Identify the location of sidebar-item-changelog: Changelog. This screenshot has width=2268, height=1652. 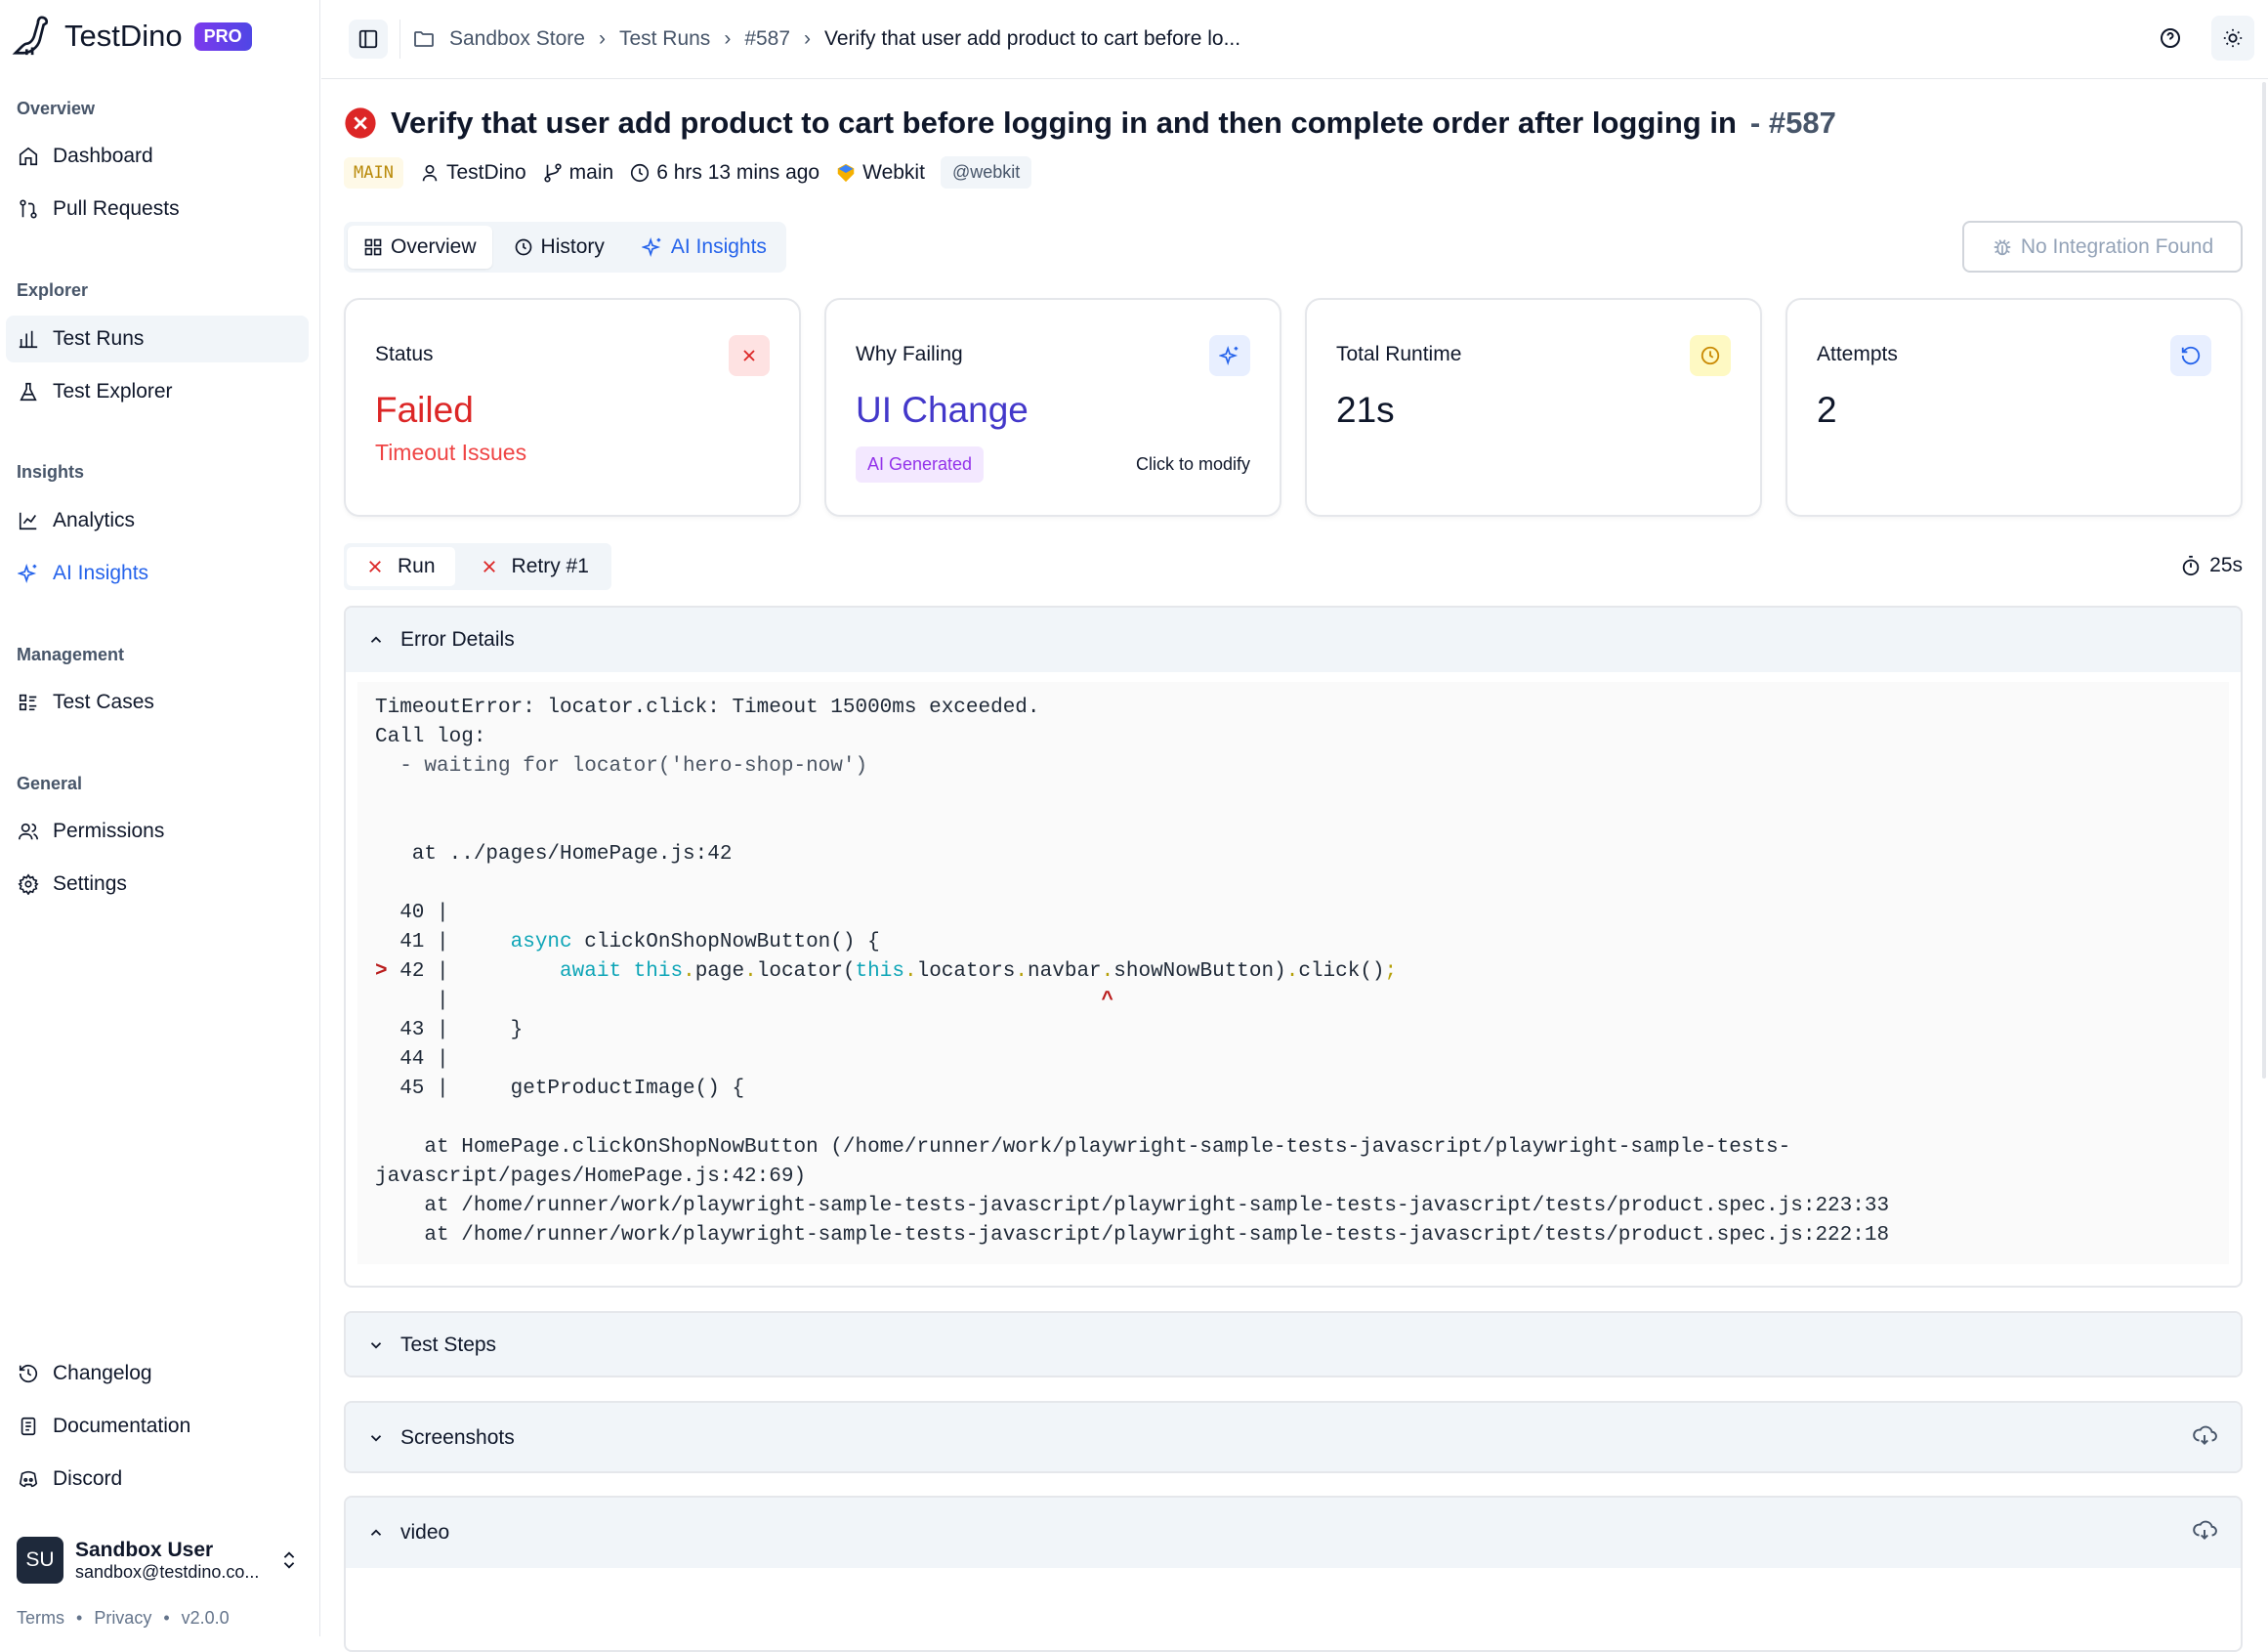
(157, 1373).